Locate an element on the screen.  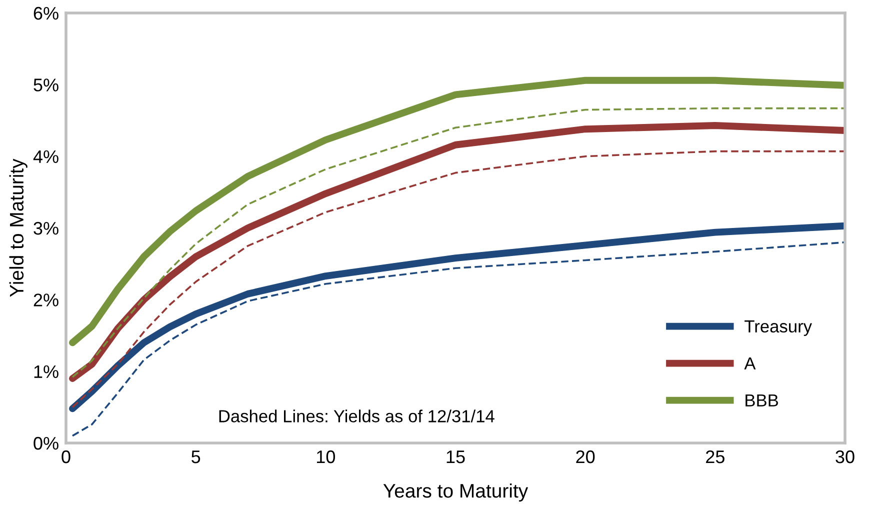
y-tick-label: 6% is located at coordinates (46, 13).